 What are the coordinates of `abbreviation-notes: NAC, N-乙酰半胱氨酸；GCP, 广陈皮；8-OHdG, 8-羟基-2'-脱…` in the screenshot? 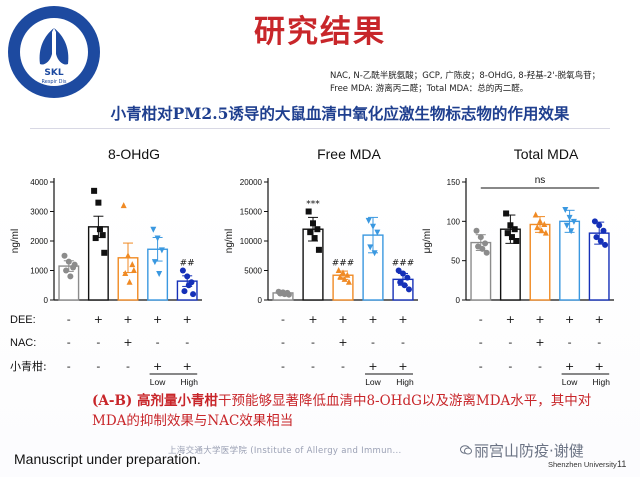 It's located at (485, 83).